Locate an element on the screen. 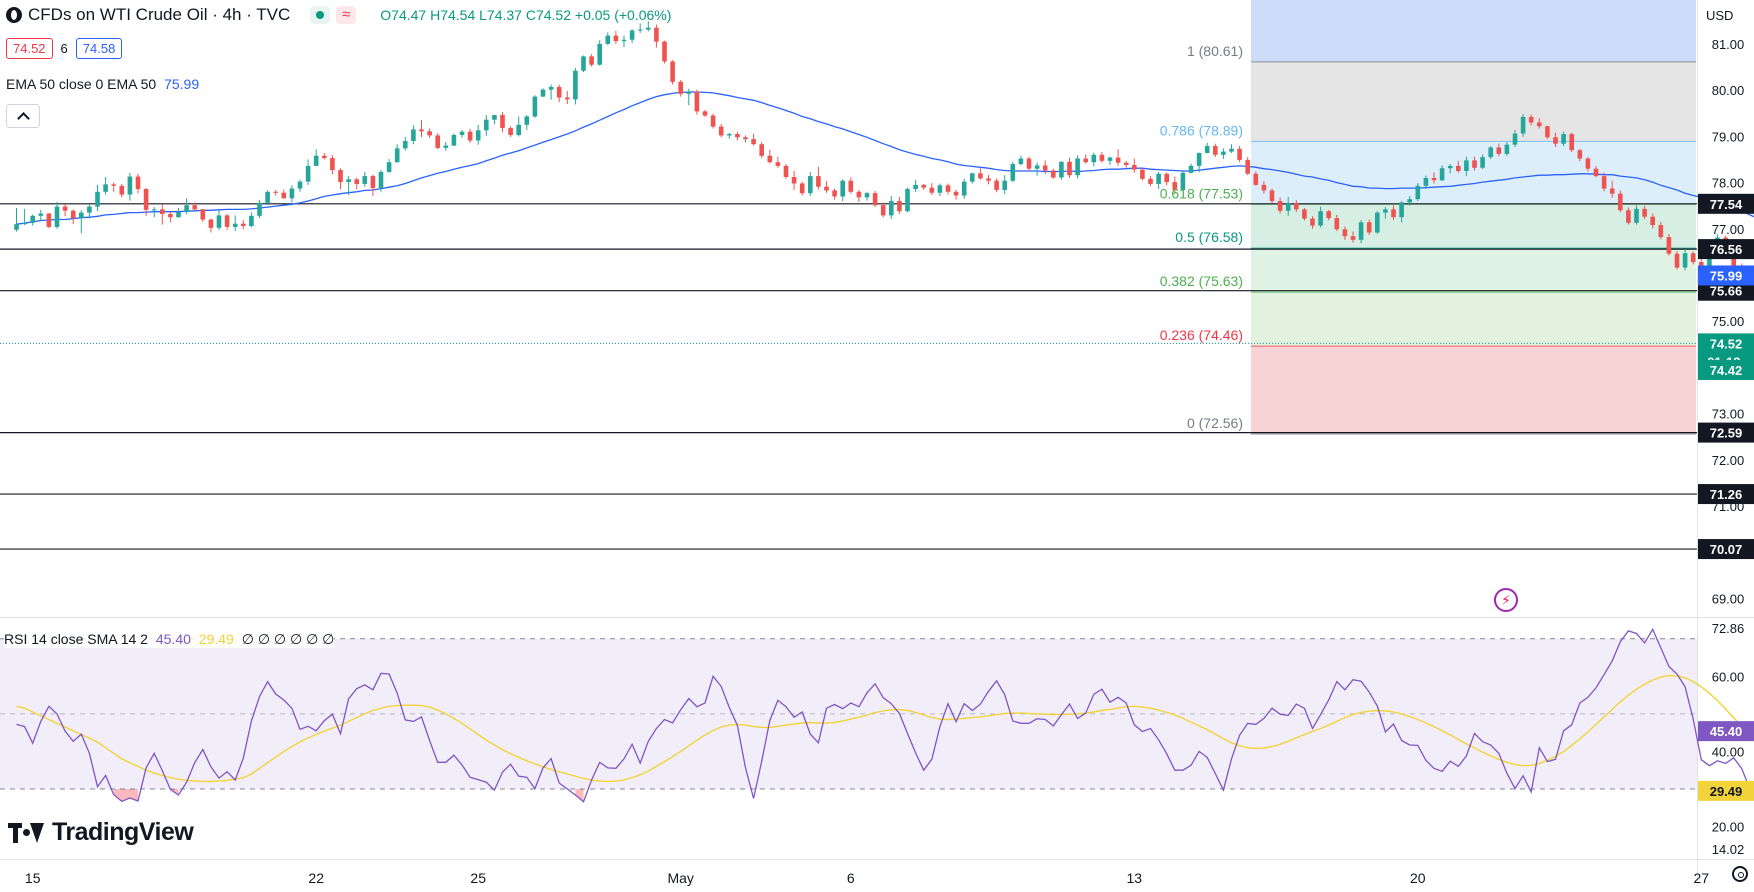 This screenshot has width=1754, height=892. level-tag-77.54: 77.54 is located at coordinates (1726, 204).